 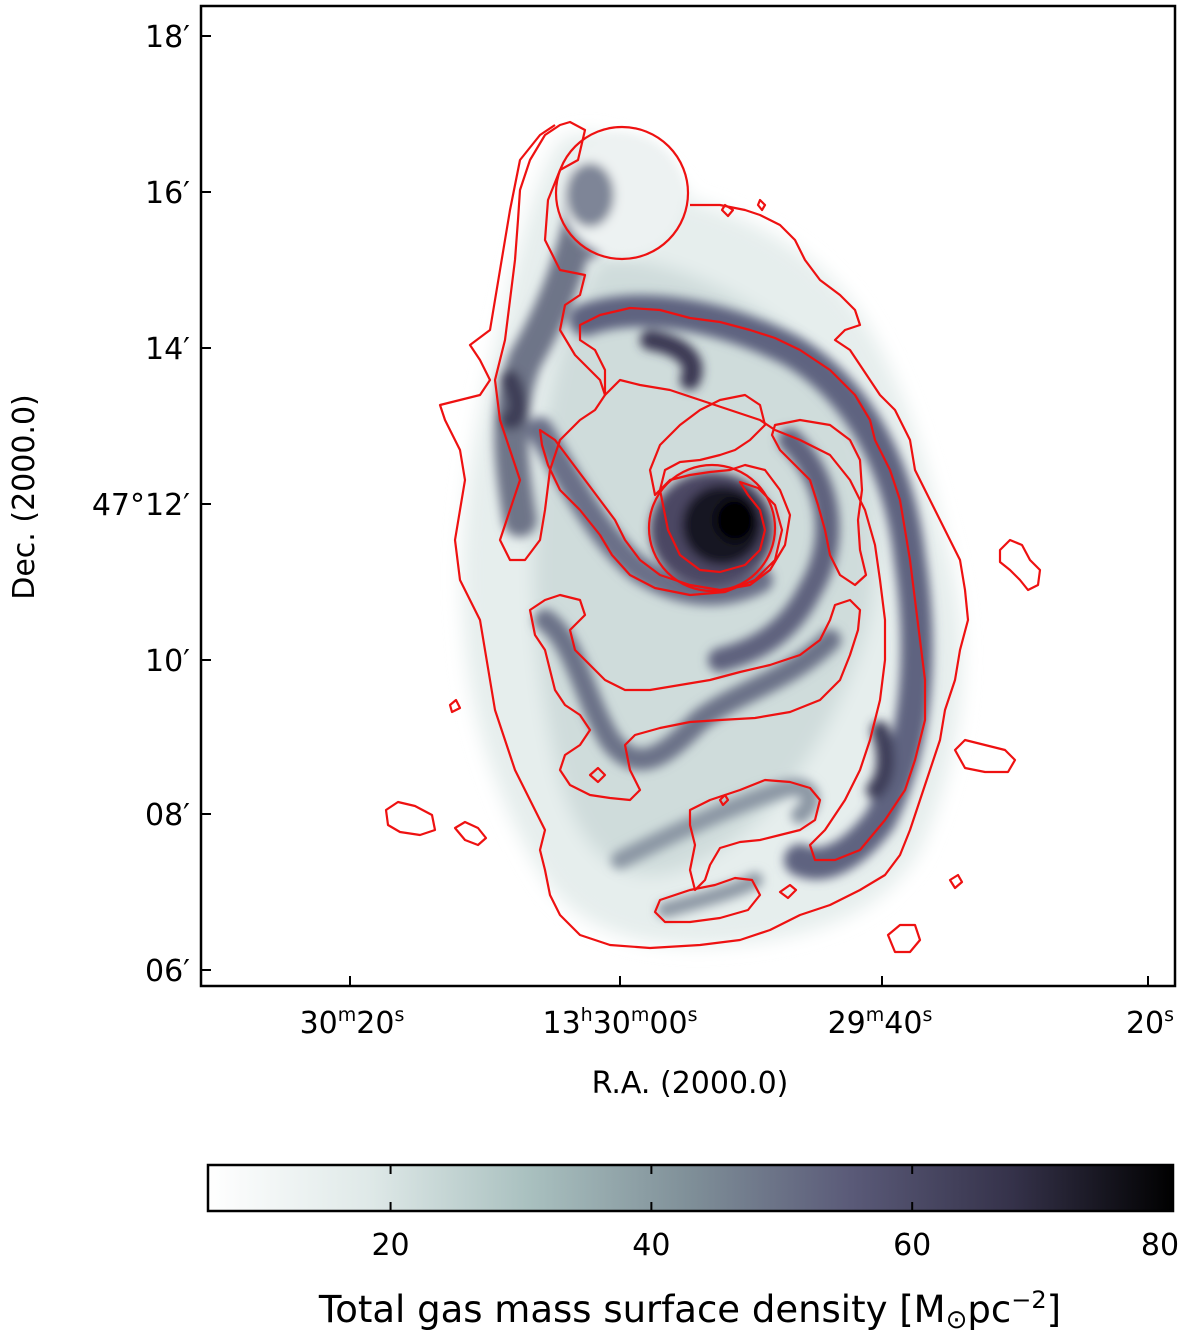 I want to click on dec-tick-labels: 18′ 16′ 14′ 47°12′ 10′ 08′ 06′, so click(x=141, y=504).